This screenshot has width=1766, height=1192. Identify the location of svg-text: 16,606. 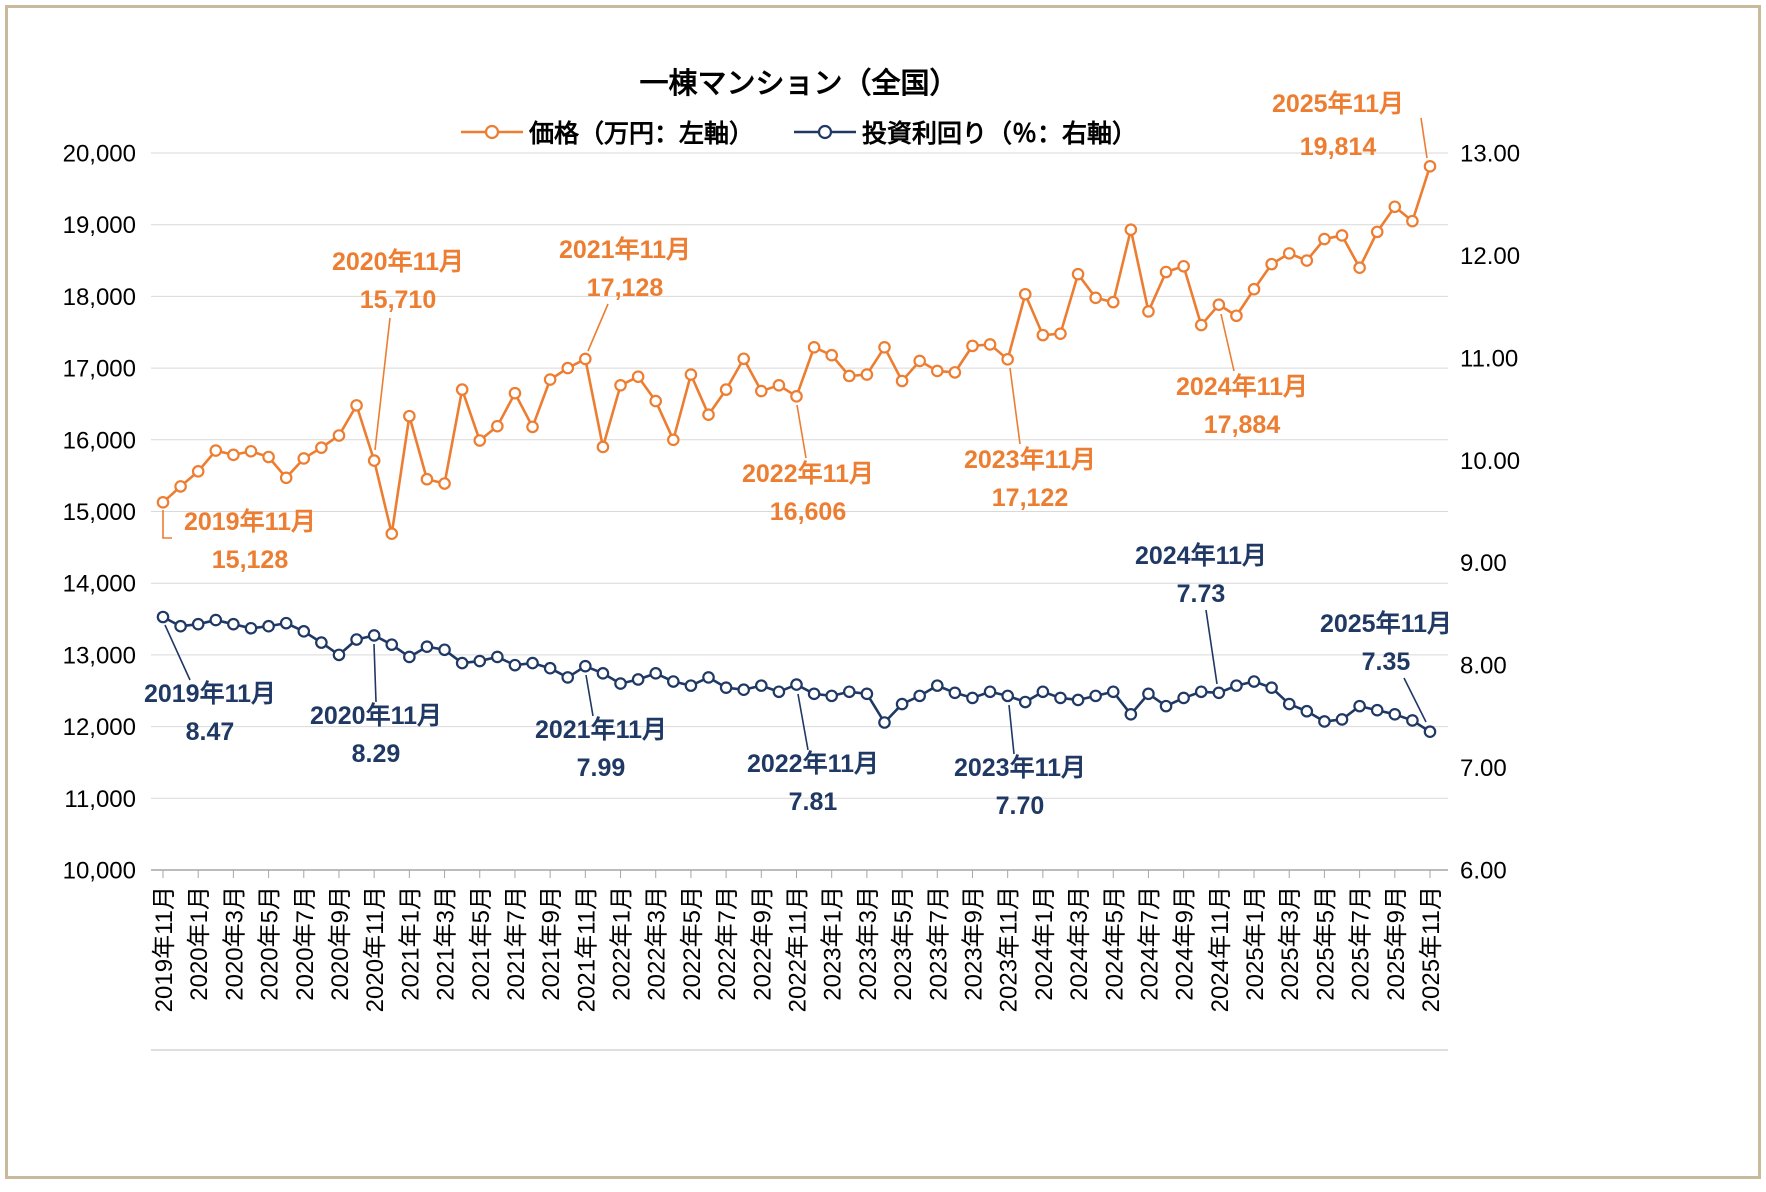
(808, 512).